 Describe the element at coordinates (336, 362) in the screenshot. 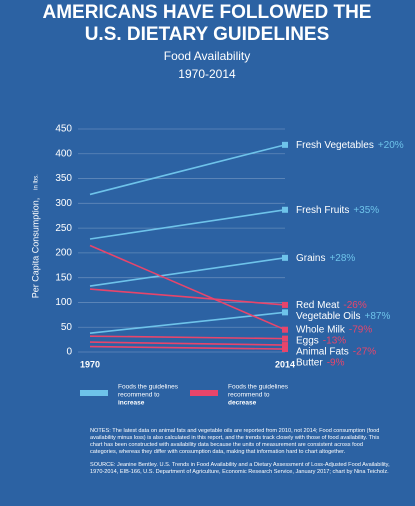

I see `series-change: -9%` at that location.